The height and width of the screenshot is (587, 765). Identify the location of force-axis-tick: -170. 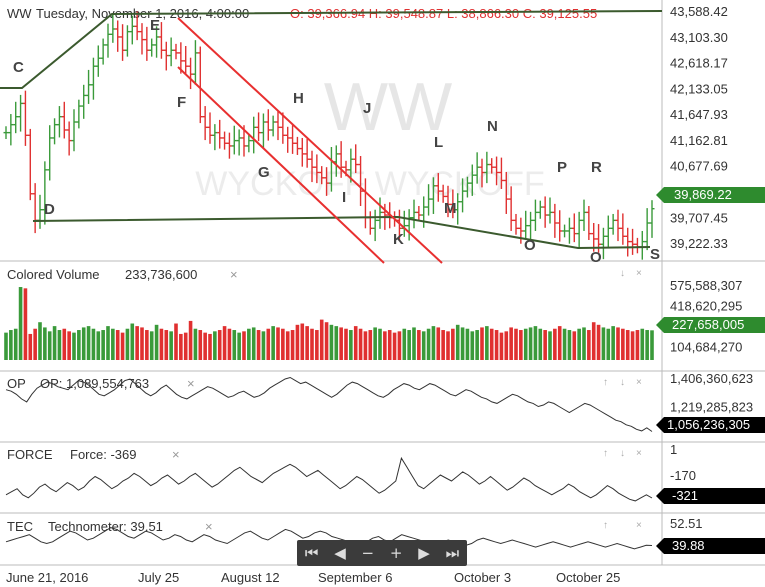
(683, 475).